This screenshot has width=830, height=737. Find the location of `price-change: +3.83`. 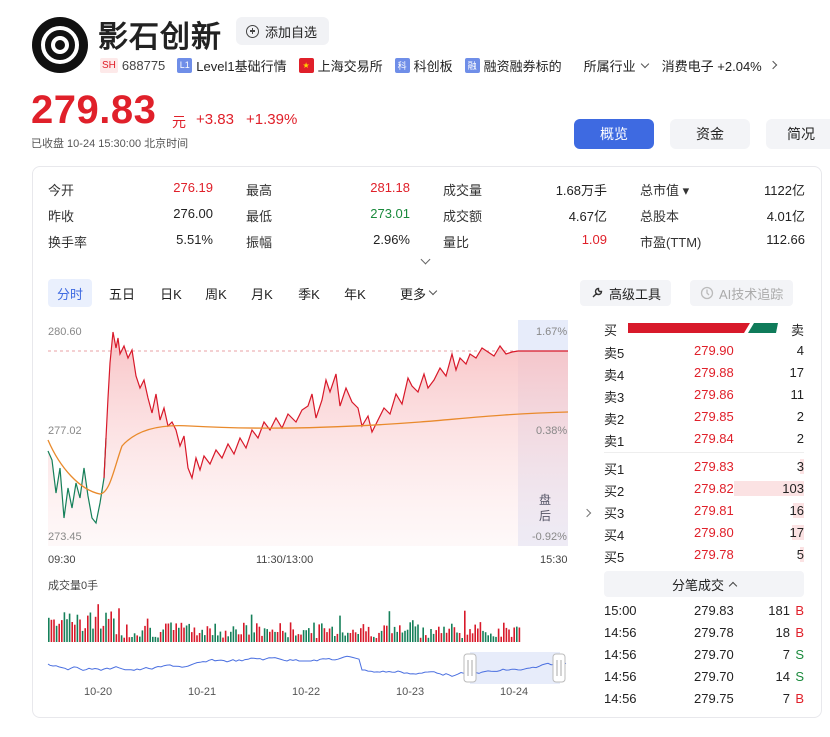

price-change: +3.83 is located at coordinates (215, 119).